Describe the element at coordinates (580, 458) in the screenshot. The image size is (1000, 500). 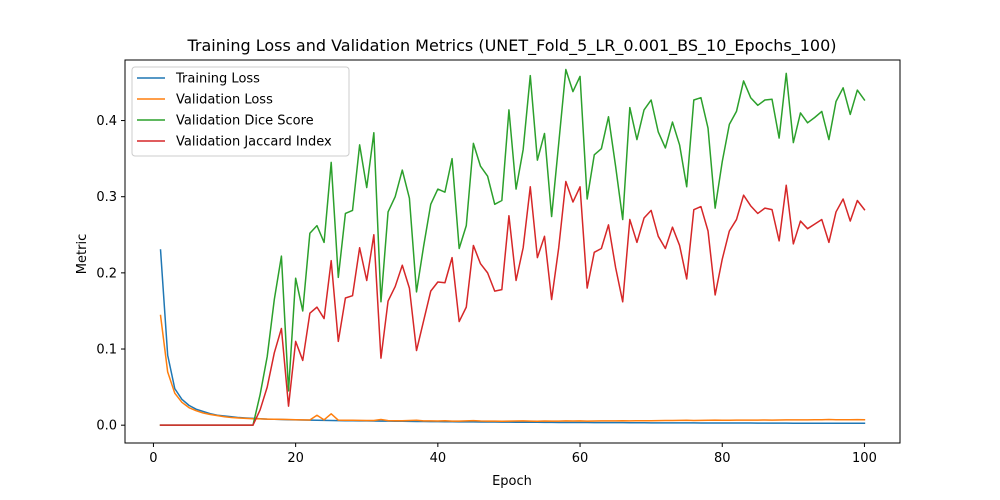
I see `x-tick-label: 60` at that location.